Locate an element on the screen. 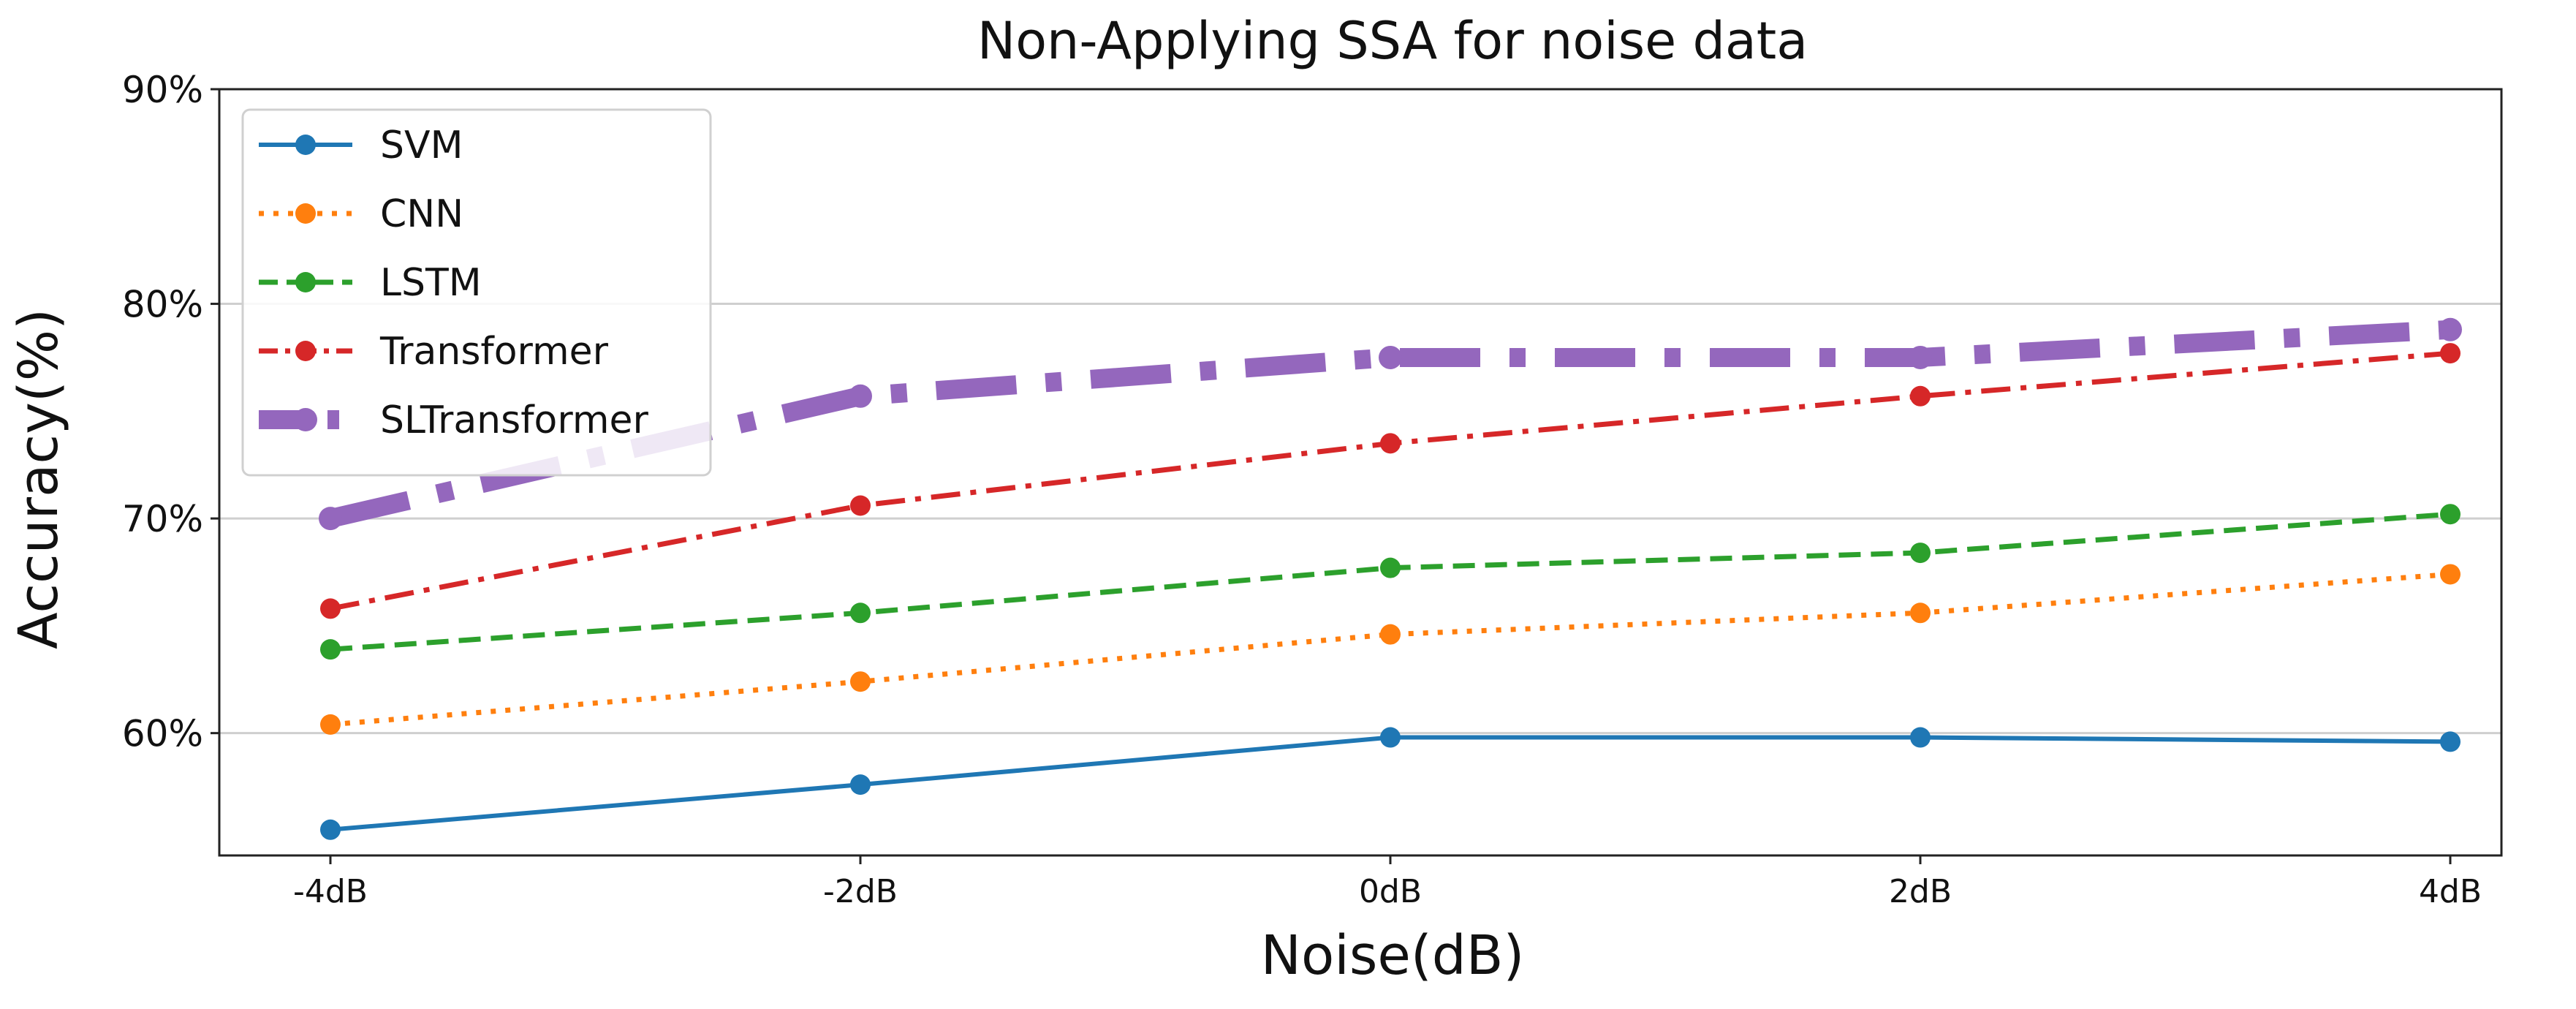 The width and height of the screenshot is (2576, 1009). series-line-cnn is located at coordinates (1390, 649).